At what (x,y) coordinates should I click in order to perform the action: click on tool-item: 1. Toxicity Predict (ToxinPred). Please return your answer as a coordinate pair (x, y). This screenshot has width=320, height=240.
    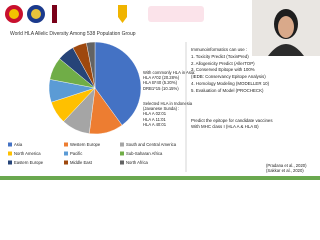
    Looking at the image, I should click on (220, 56).